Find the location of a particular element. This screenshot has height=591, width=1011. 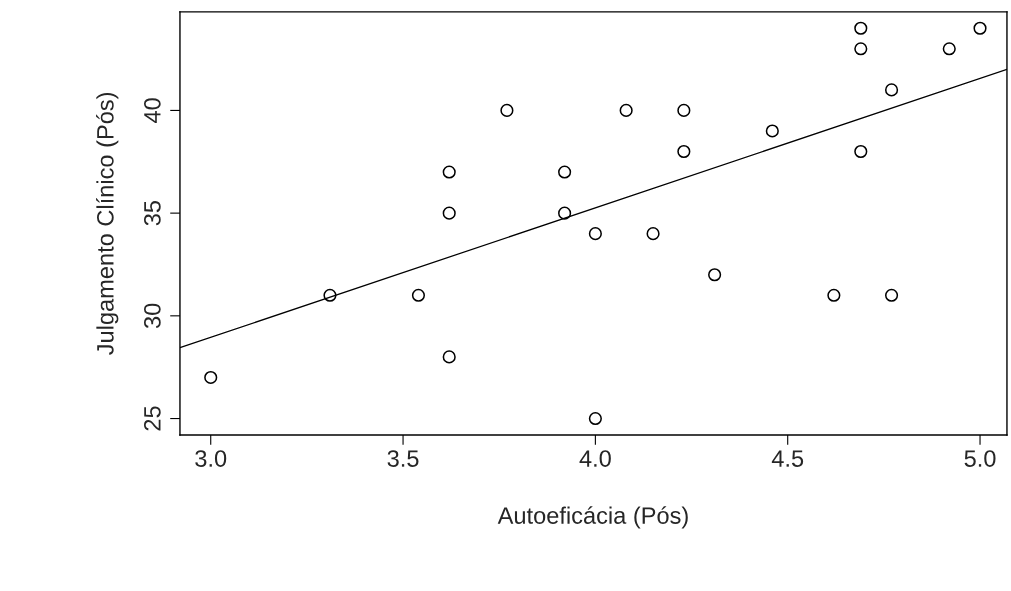

y-tick-label: 25 is located at coordinates (152, 418).